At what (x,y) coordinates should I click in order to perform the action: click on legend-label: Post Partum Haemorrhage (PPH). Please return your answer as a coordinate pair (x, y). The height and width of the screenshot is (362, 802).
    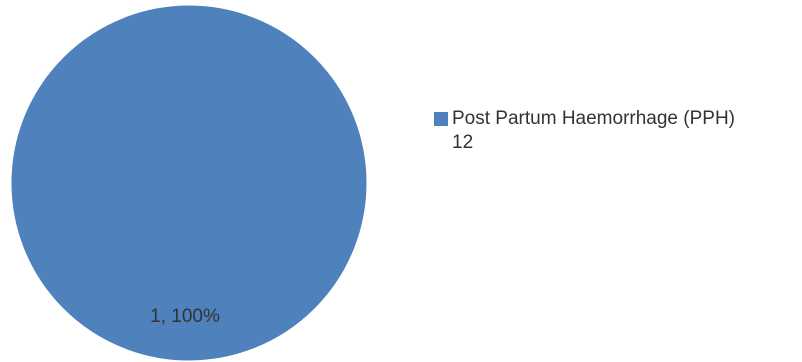
    Looking at the image, I should click on (593, 118).